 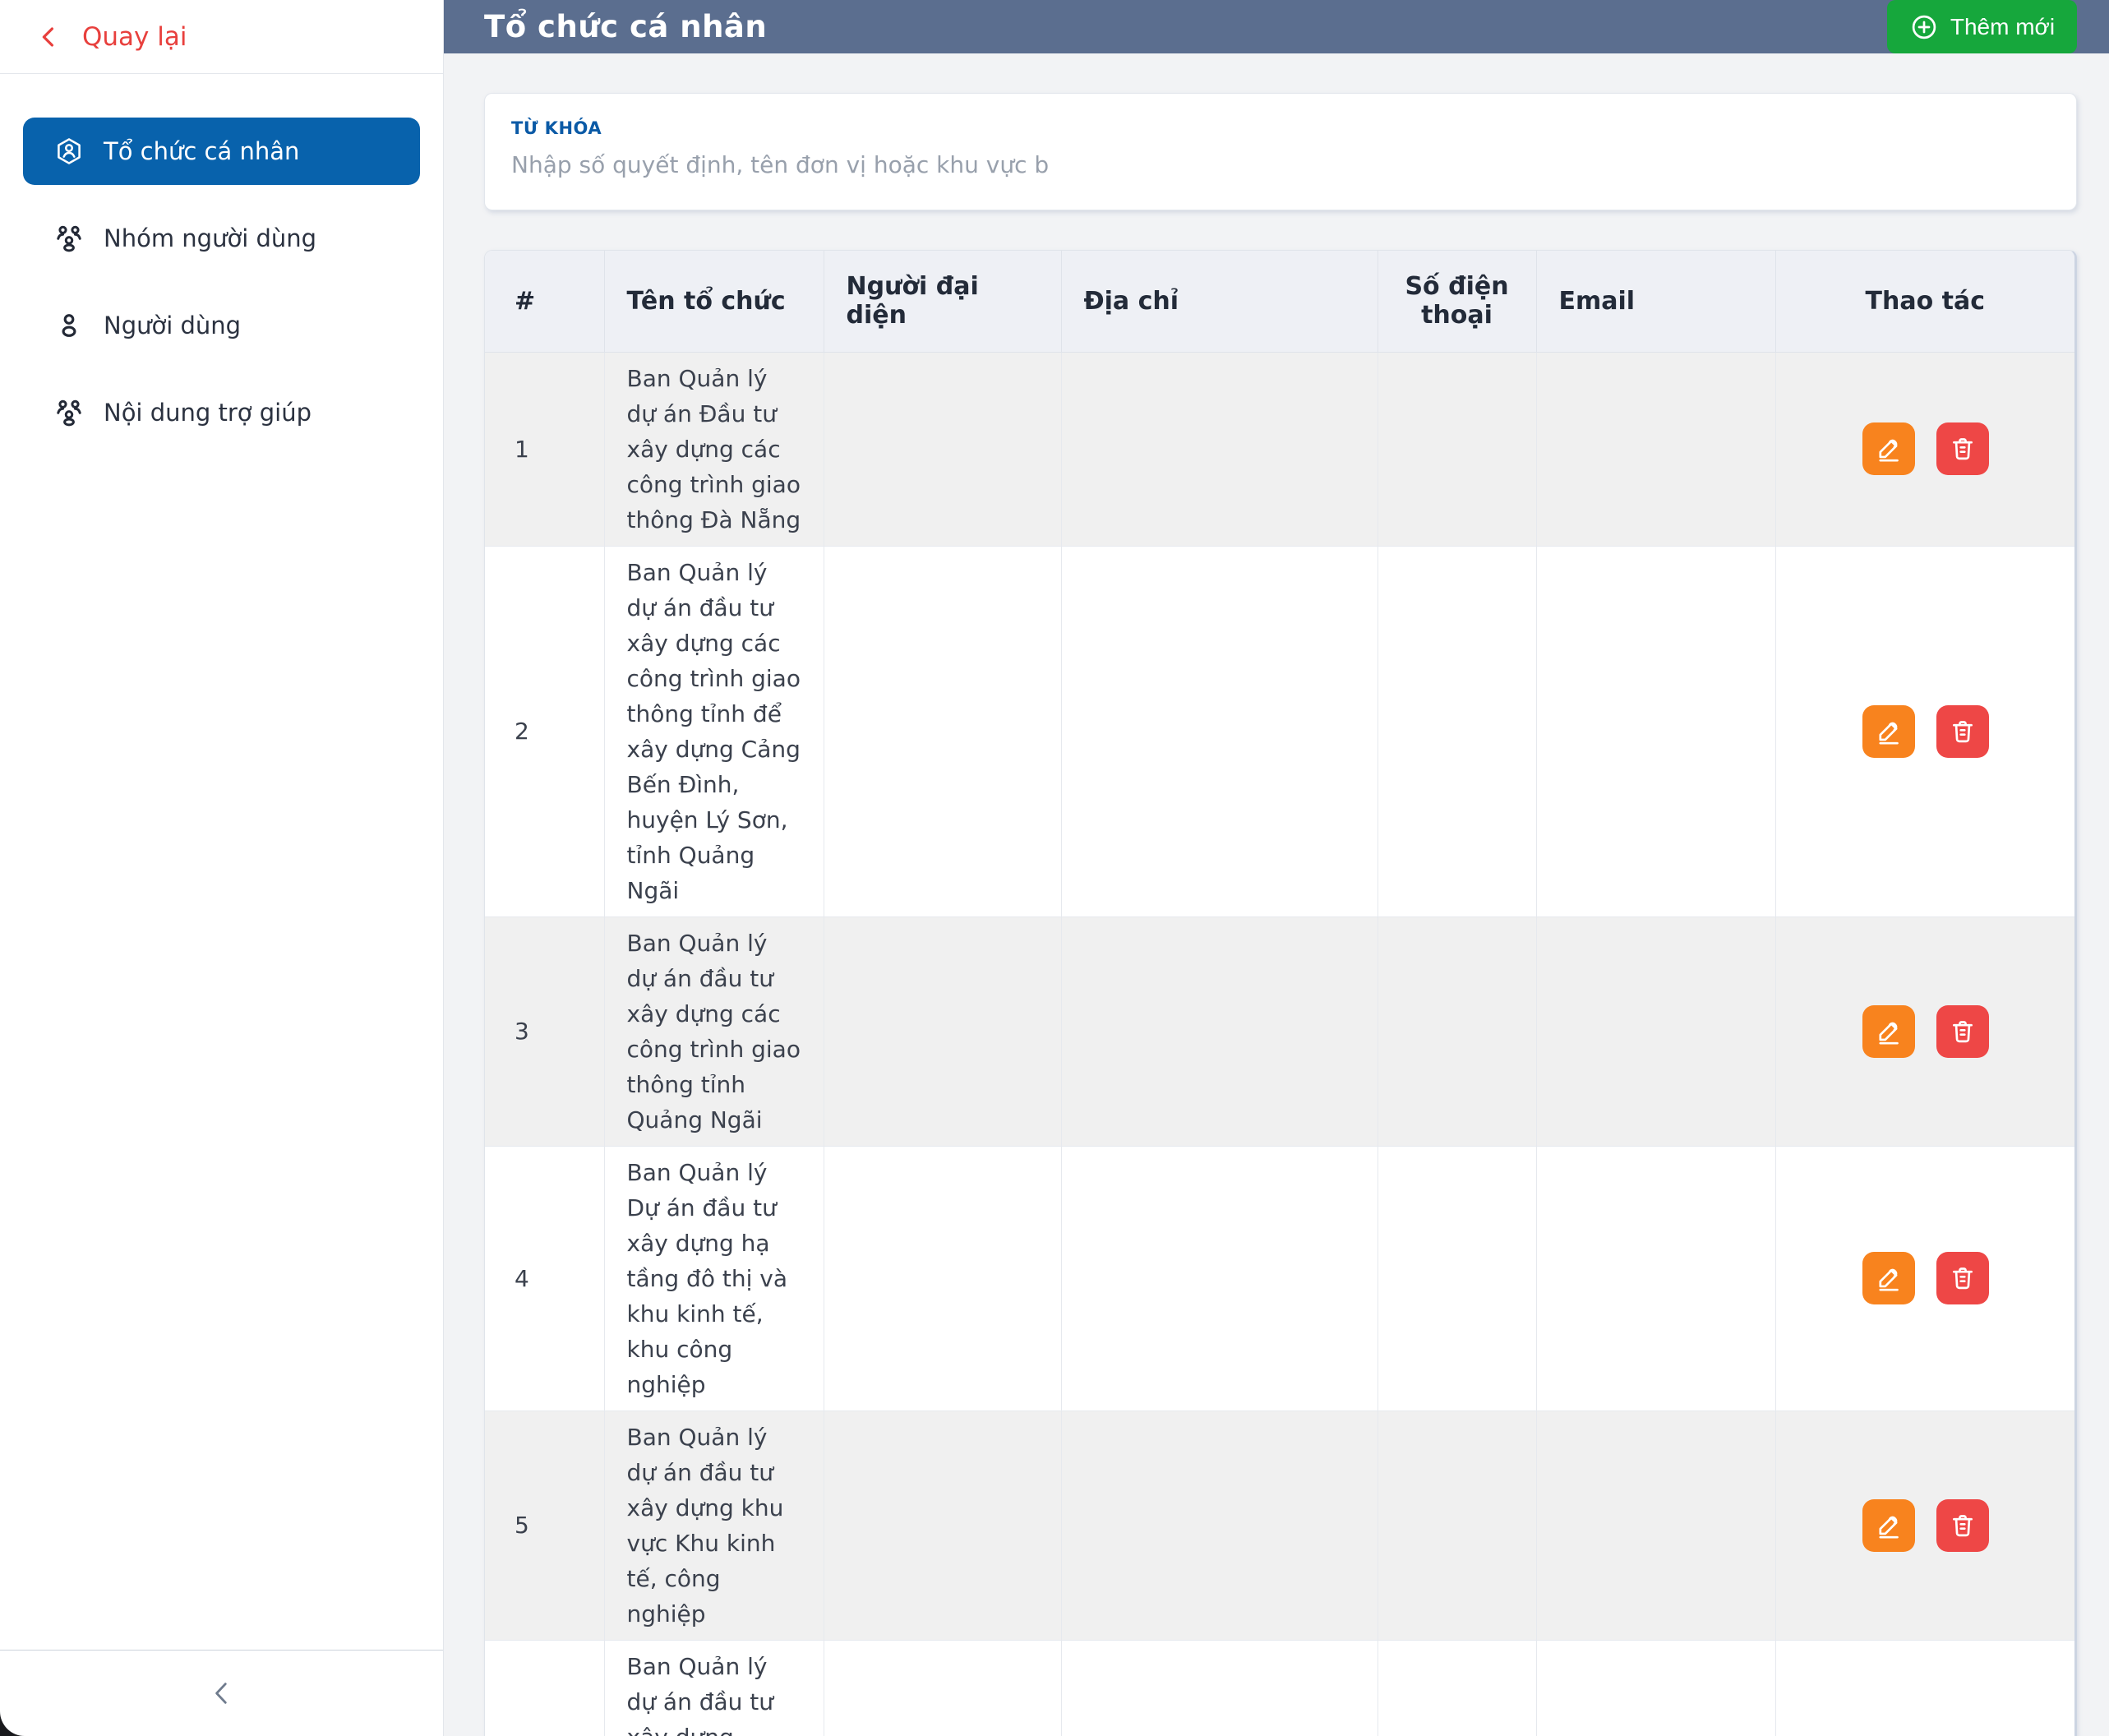 I want to click on topbar: Tổ chức cá nhân Thêm mới, so click(x=1276, y=26).